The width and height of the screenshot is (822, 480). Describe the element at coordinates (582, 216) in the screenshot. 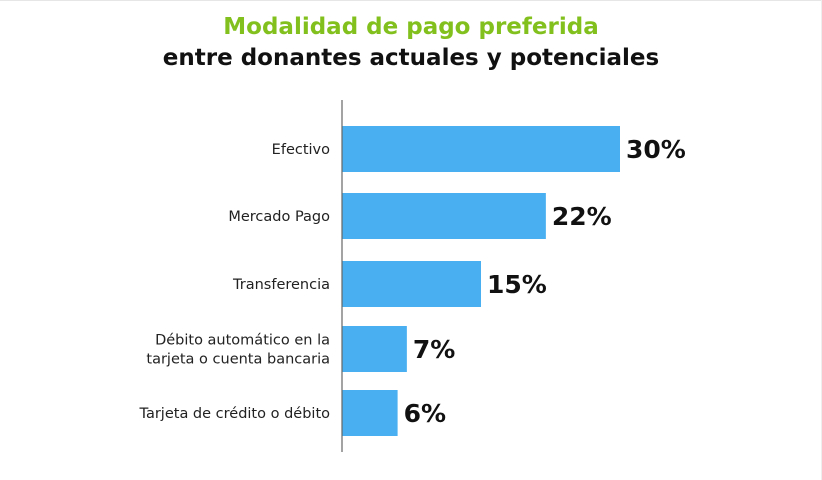

I see `value-label-1: 22%` at that location.